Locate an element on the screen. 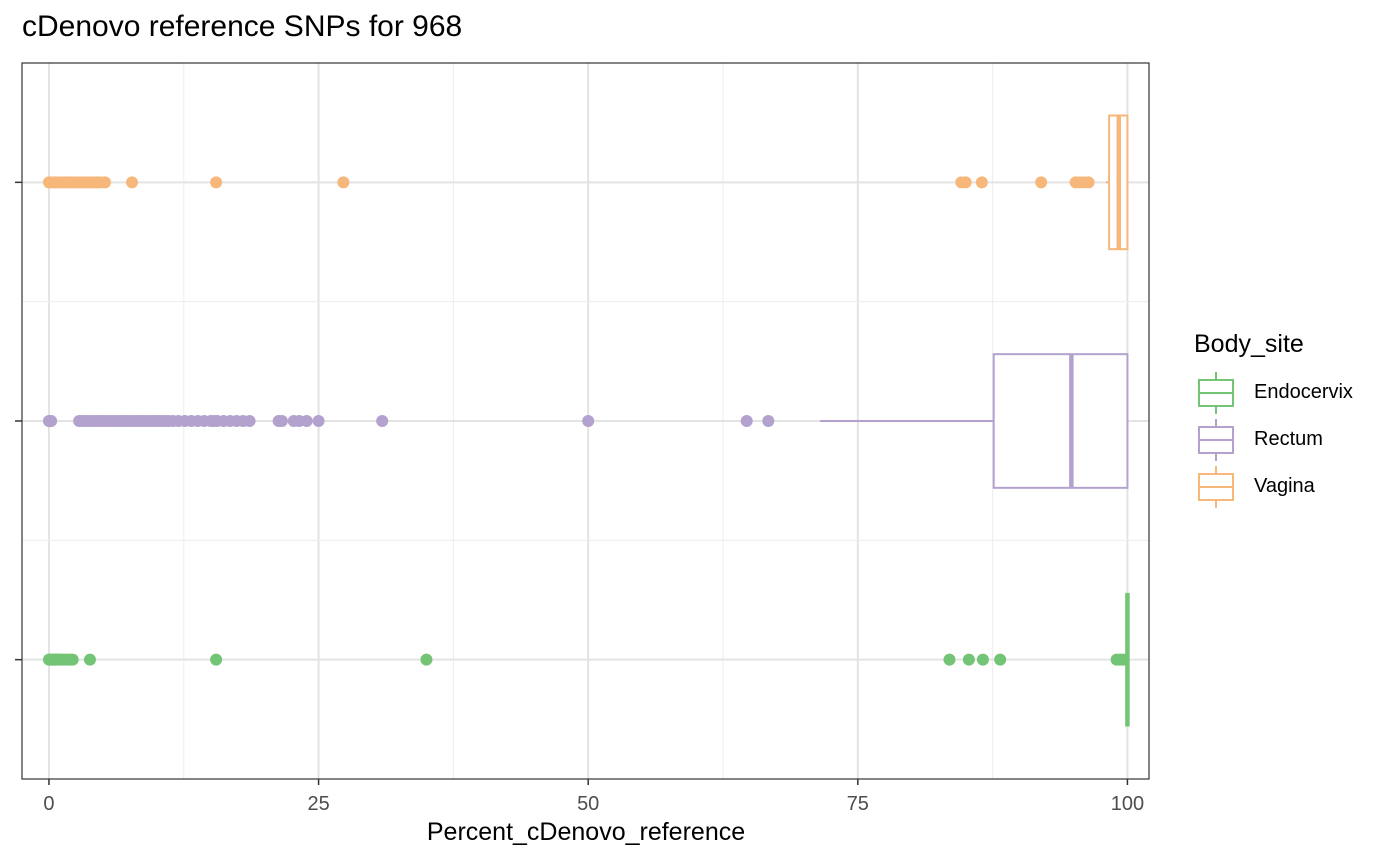 Image resolution: width=1400 pixels, height=865 pixels. chart-title: cDenovo reference SNPs for 968 is located at coordinates (242, 26).